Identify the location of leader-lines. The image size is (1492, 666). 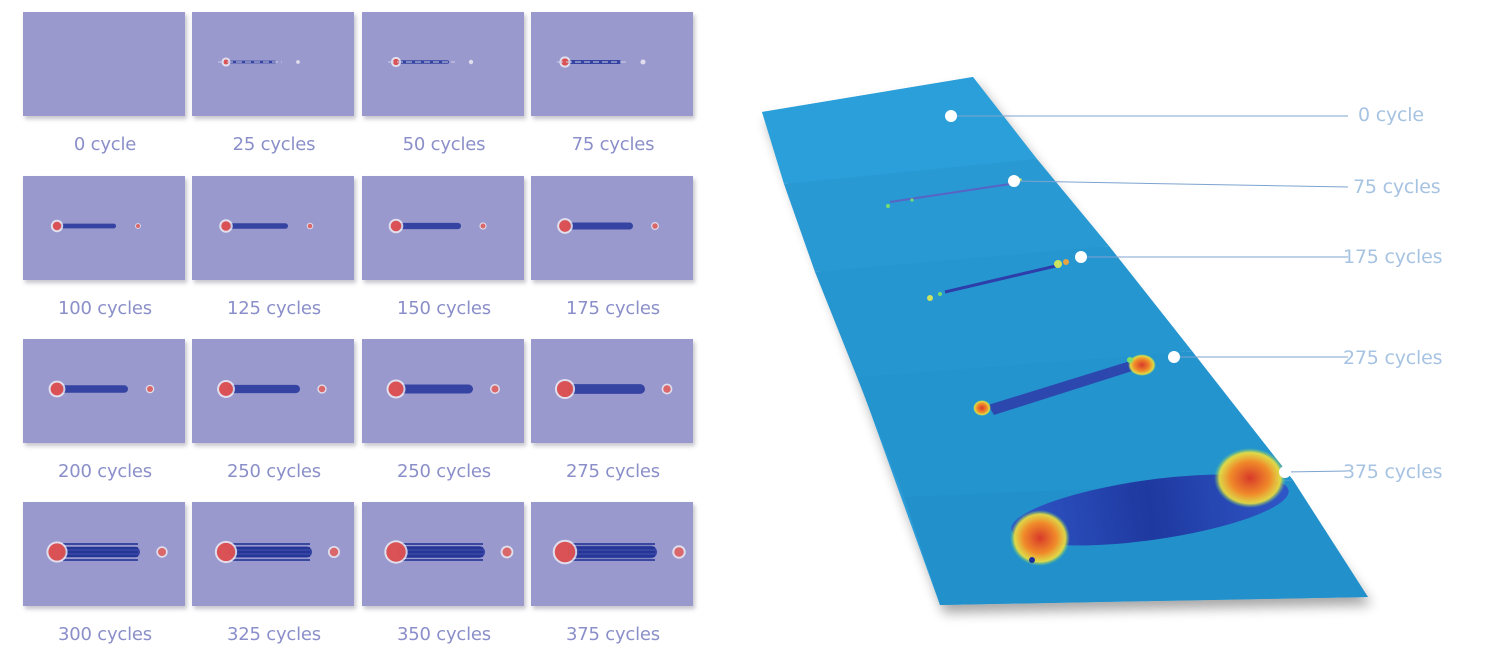
(1147, 294).